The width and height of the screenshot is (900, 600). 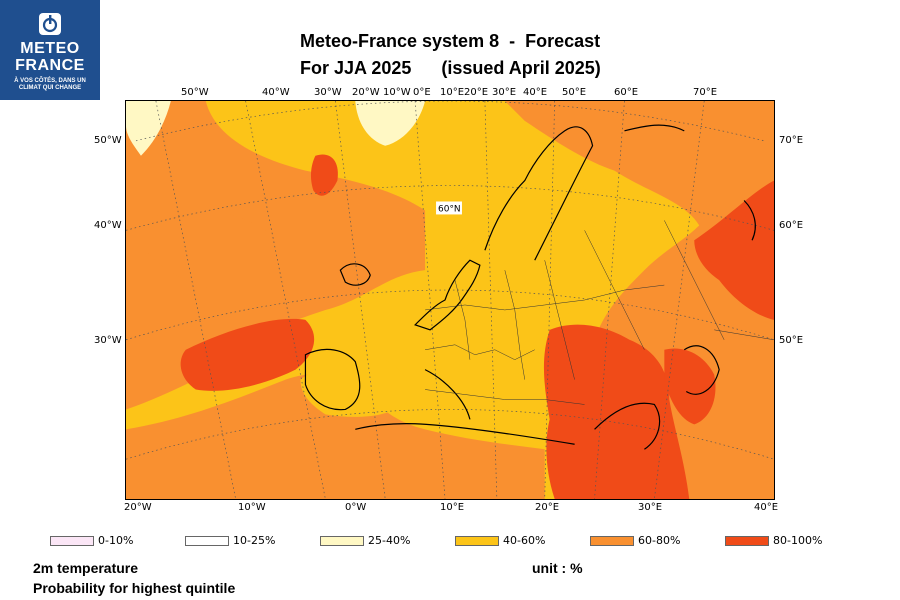 I want to click on region-60-80-west-patch, so click(x=210, y=250).